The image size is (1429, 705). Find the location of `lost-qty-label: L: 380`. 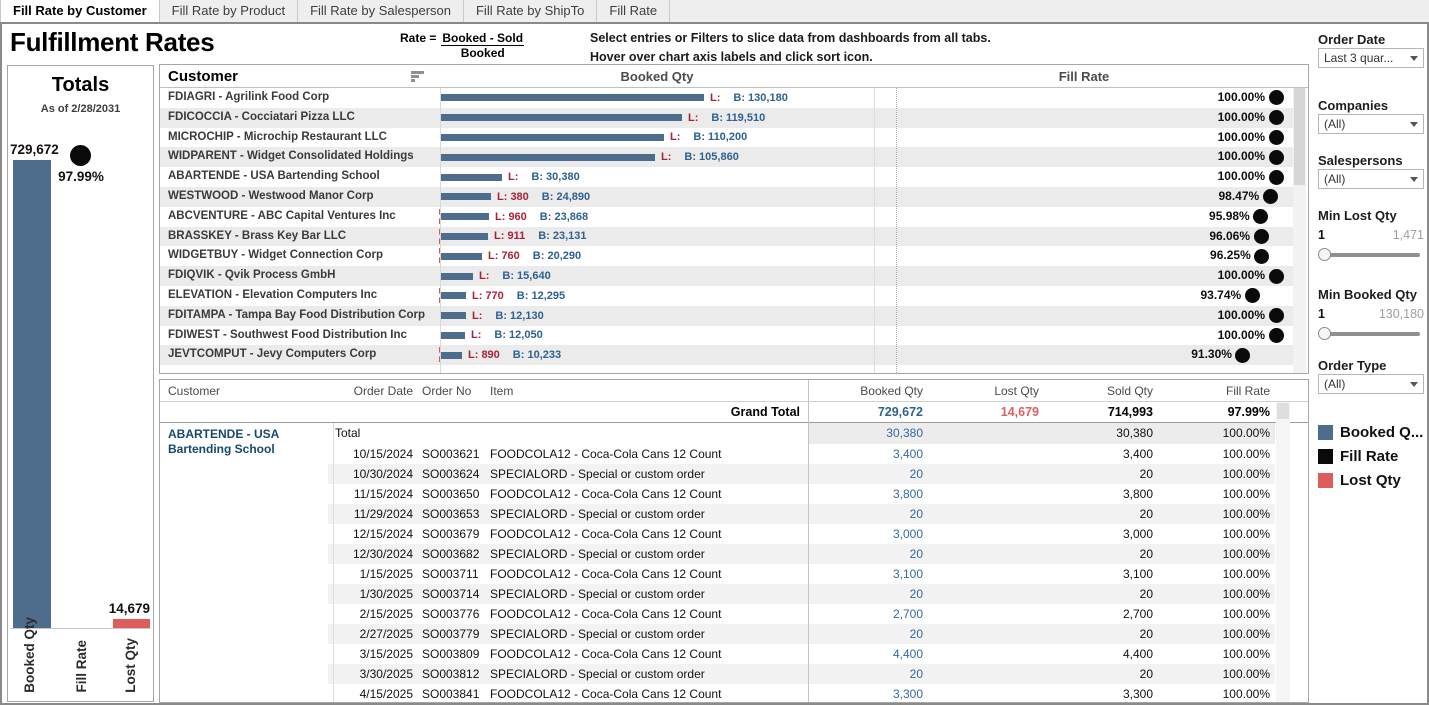

lost-qty-label: L: 380 is located at coordinates (513, 196).